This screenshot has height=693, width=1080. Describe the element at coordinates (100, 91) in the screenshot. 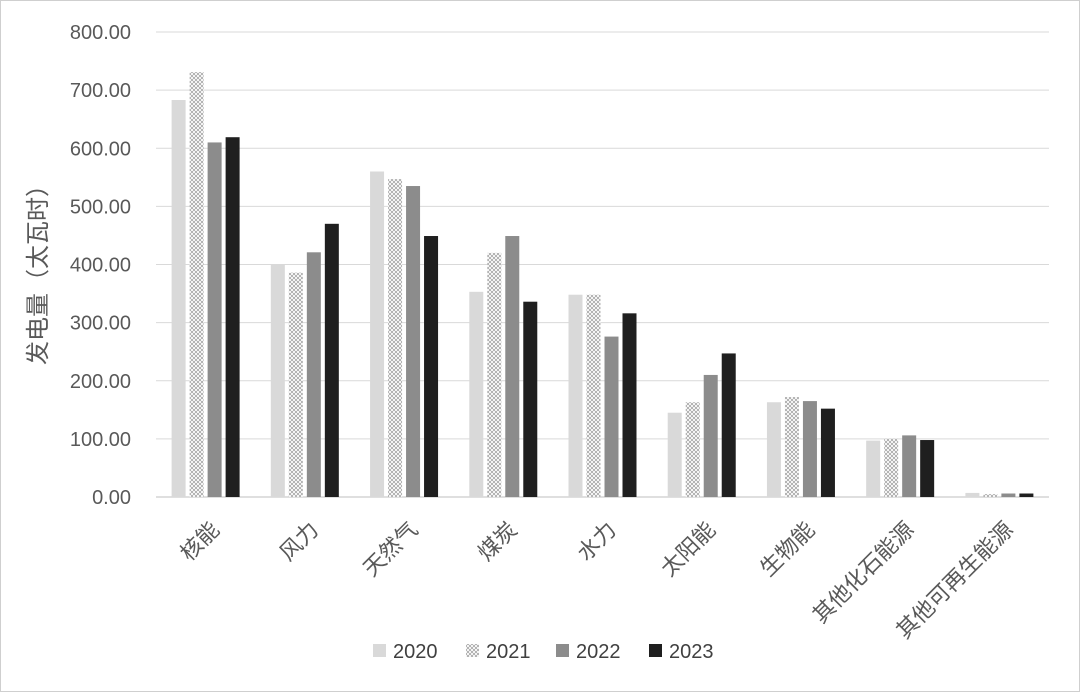

I see `y-tick-label: 700.00` at that location.